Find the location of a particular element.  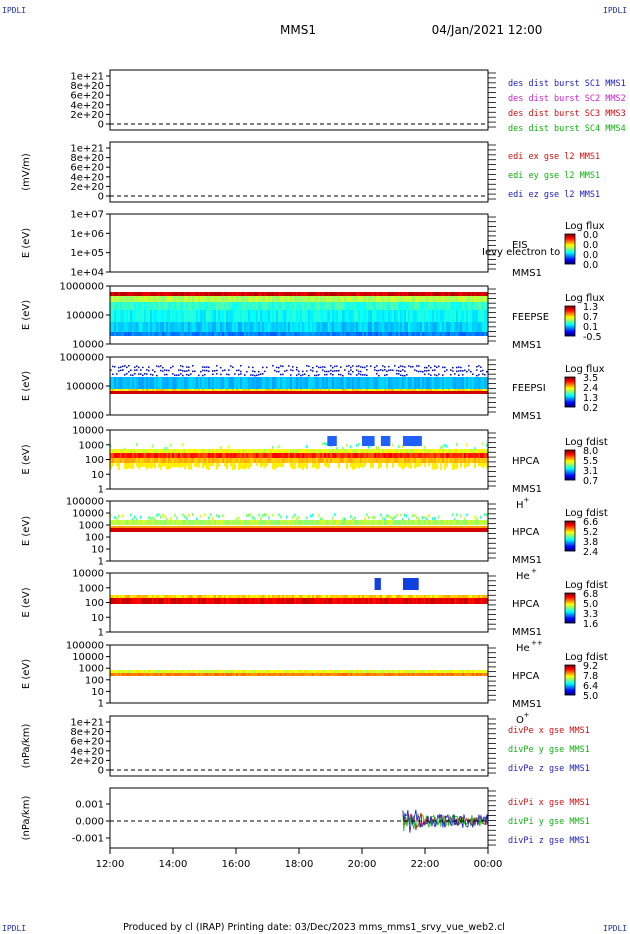

xtick-label: 18:00 is located at coordinates (299, 864).